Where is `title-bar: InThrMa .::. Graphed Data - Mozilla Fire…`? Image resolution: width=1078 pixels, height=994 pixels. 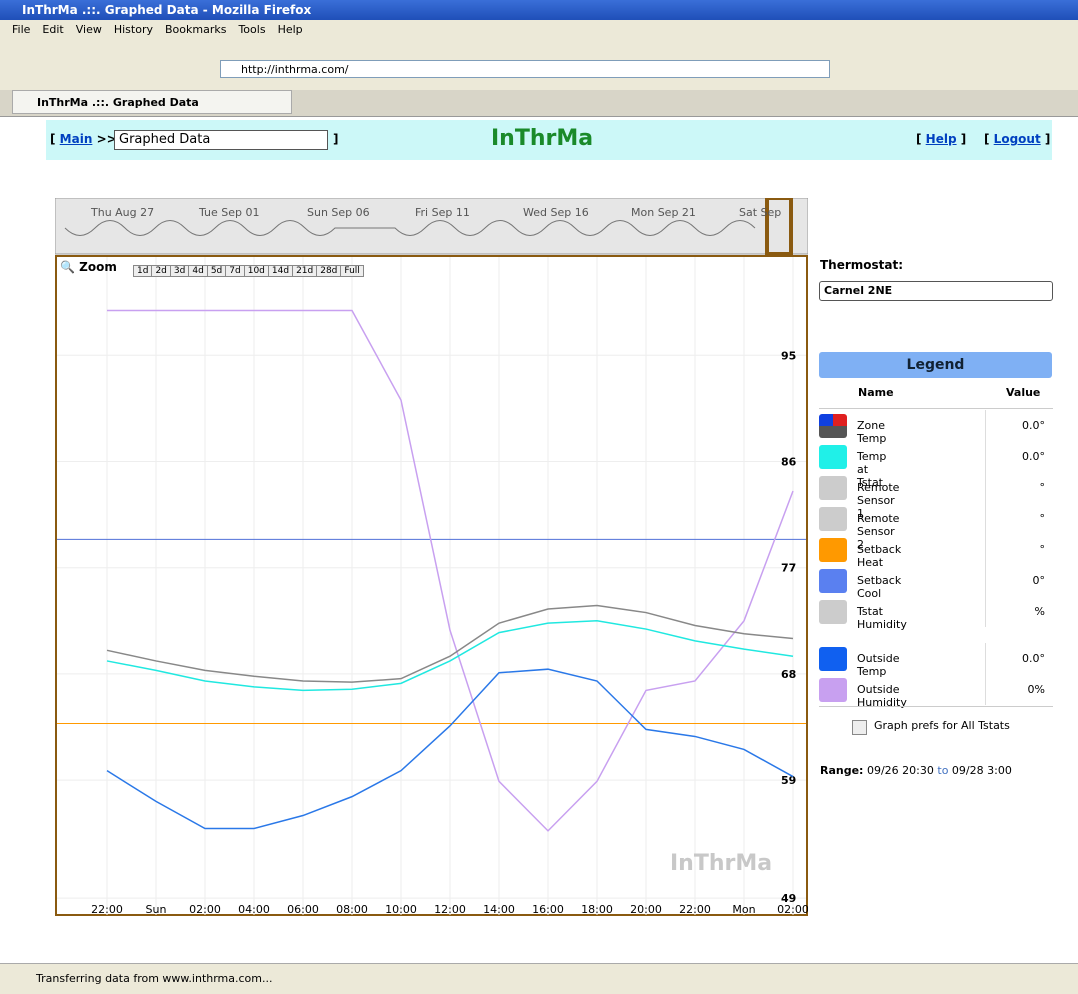 title-bar: InThrMa .::. Graphed Data - Mozilla Fire… is located at coordinates (539, 10).